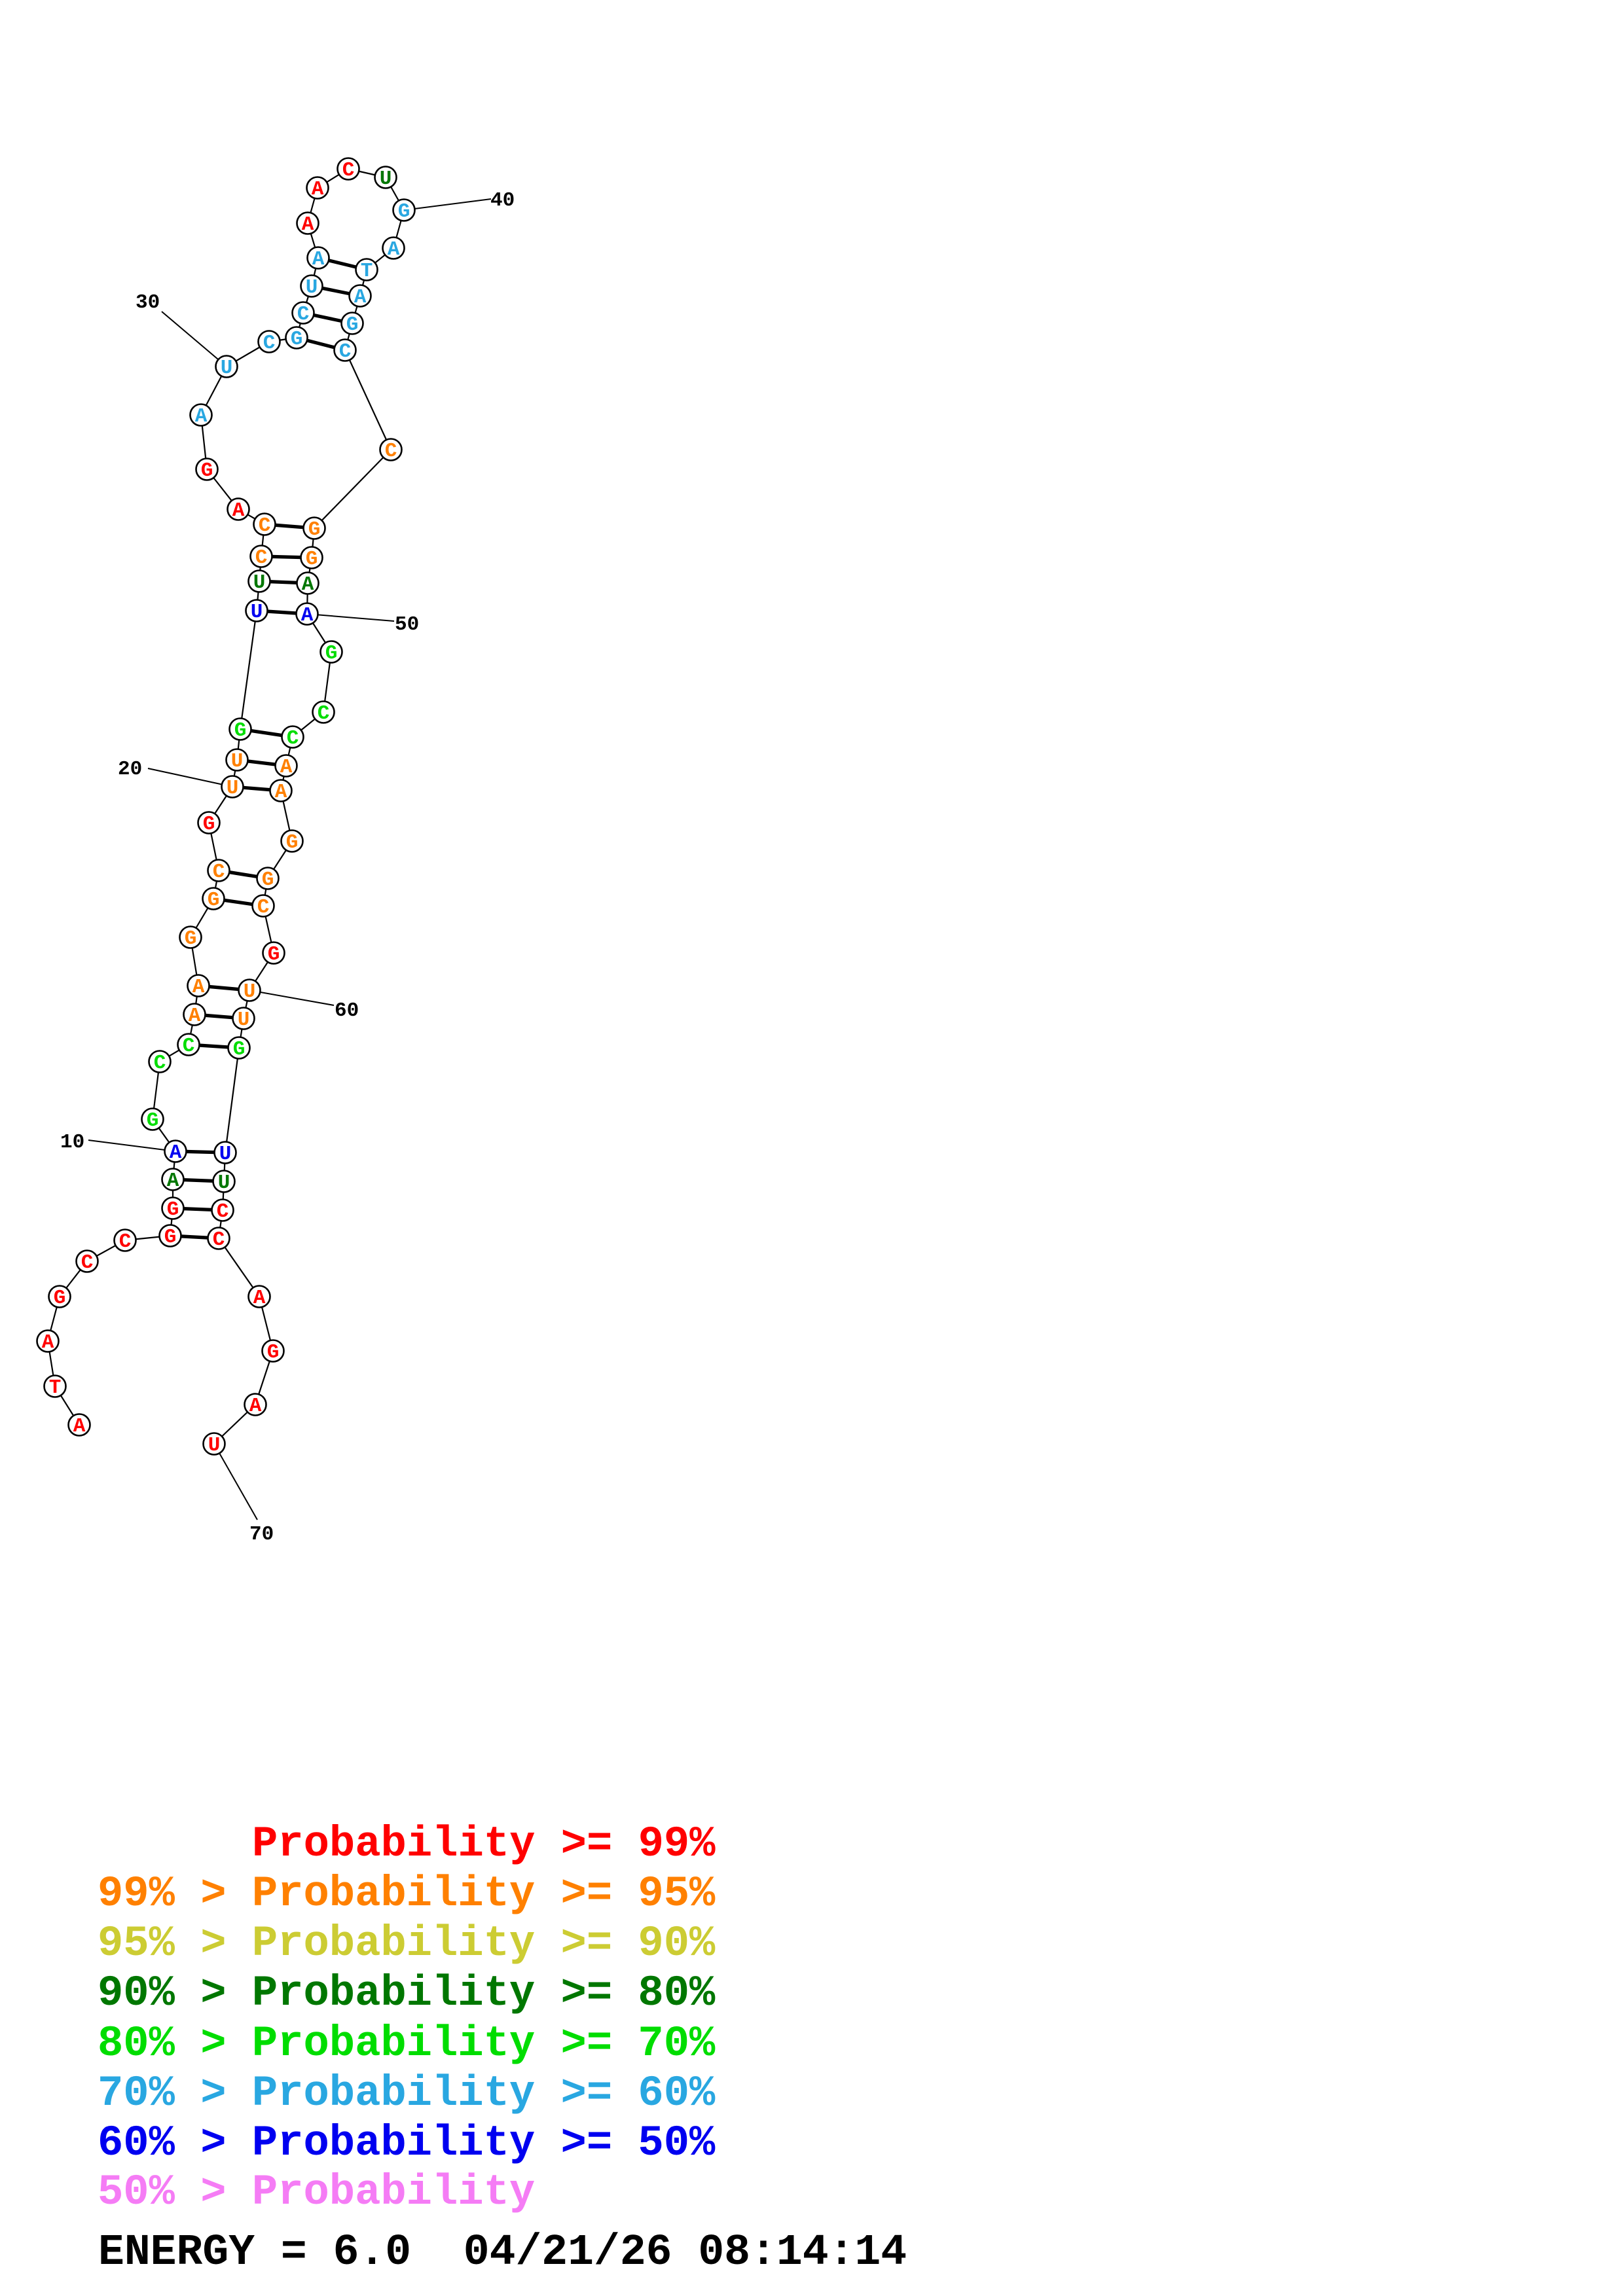  I want to click on svg-text: 70% > Probability >= 60%, so click(407, 2093).